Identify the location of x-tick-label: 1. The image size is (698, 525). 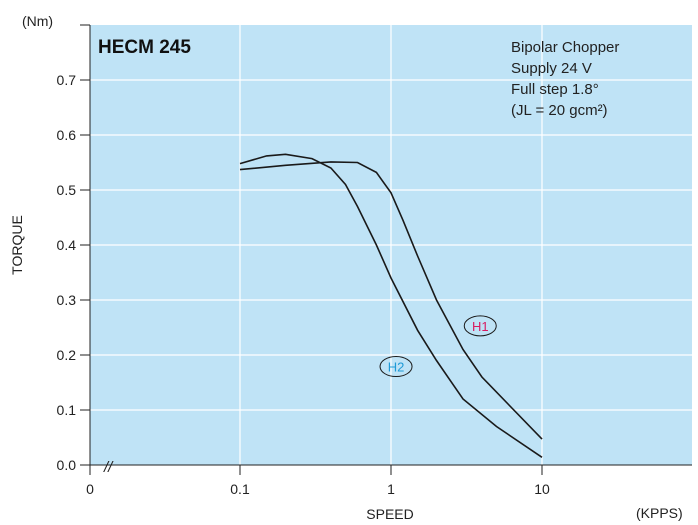
(391, 489).